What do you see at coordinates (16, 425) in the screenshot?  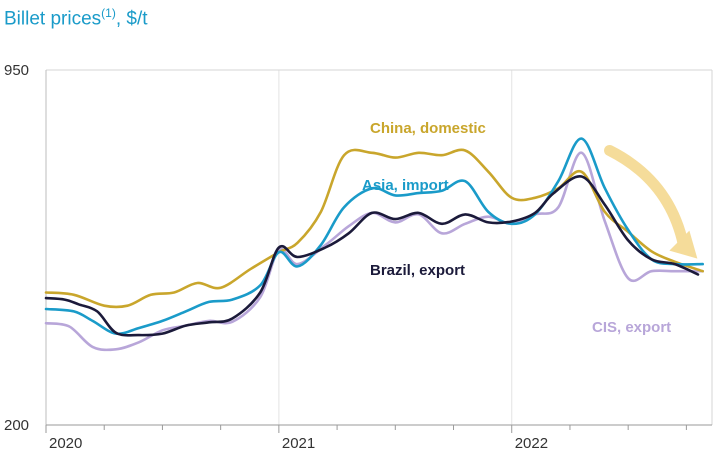 I see `y-tick-label-200: 200` at bounding box center [16, 425].